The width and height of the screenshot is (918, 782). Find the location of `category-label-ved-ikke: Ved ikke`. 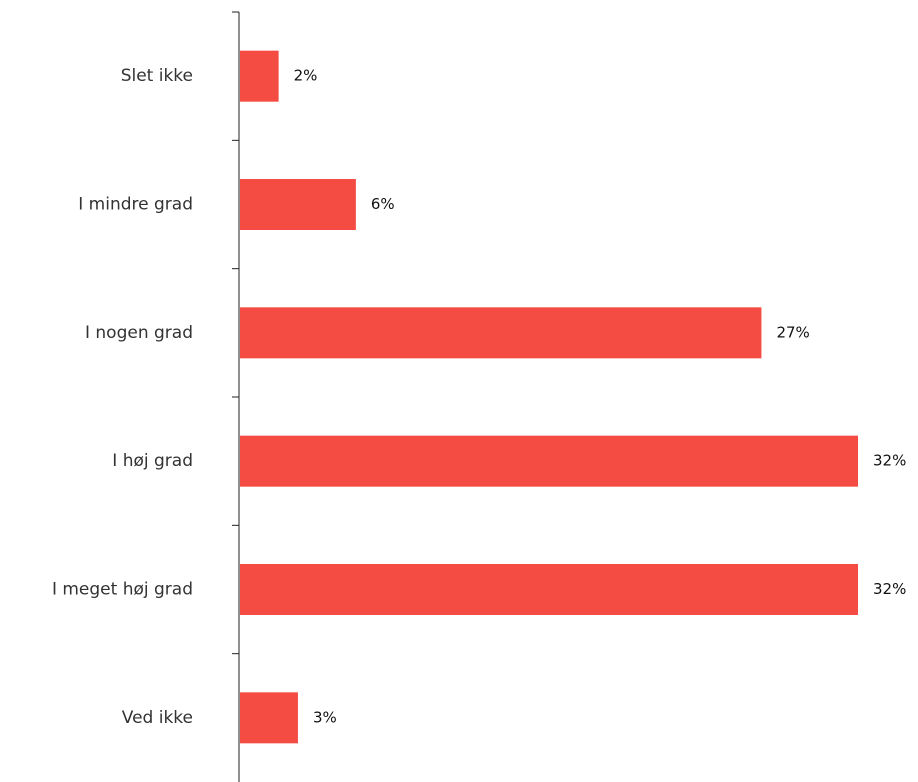

category-label-ved-ikke: Ved ikke is located at coordinates (157, 718).